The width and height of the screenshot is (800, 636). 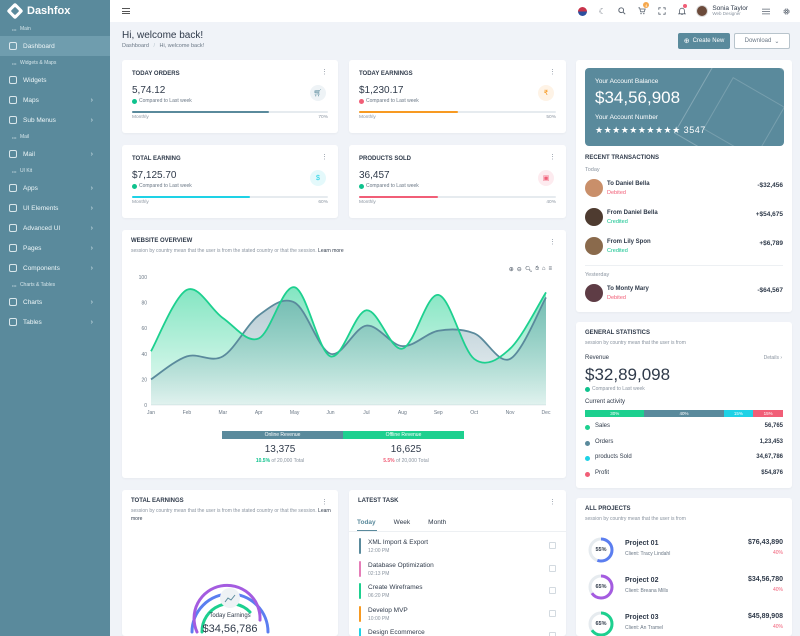 I want to click on magnifier-icon: 🔍︎, so click(x=528, y=270).